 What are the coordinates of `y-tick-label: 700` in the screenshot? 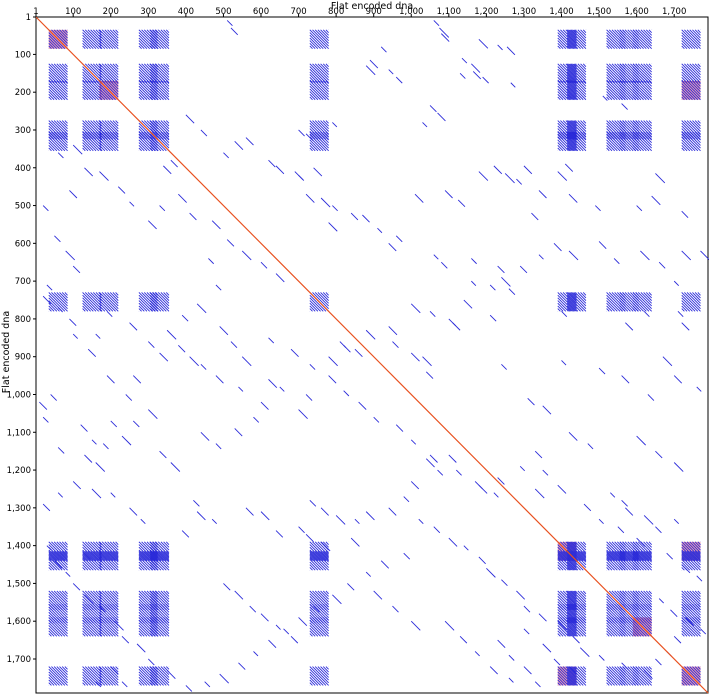 It's located at (23, 282).